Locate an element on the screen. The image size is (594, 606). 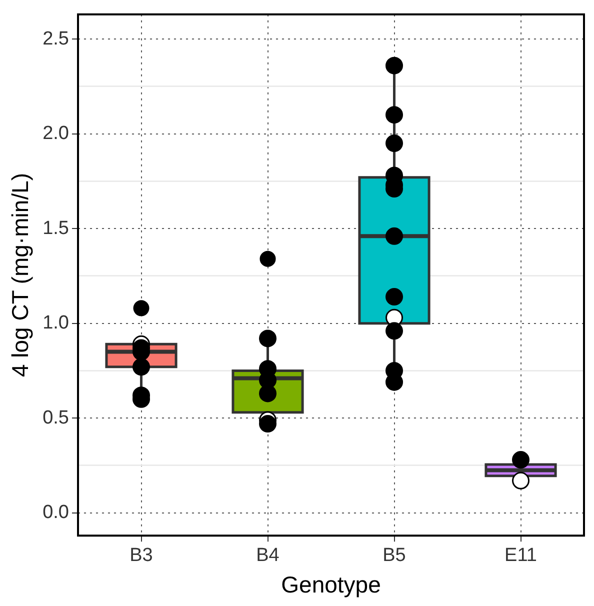
y-tick-label: 0.0 is located at coordinates (56, 513).